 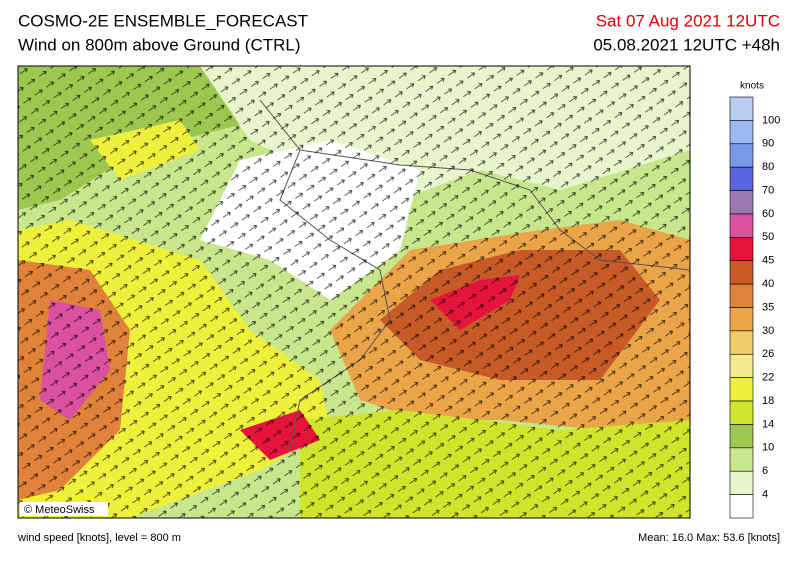 What do you see at coordinates (768, 448) in the screenshot?
I see `colorbar-label: 10` at bounding box center [768, 448].